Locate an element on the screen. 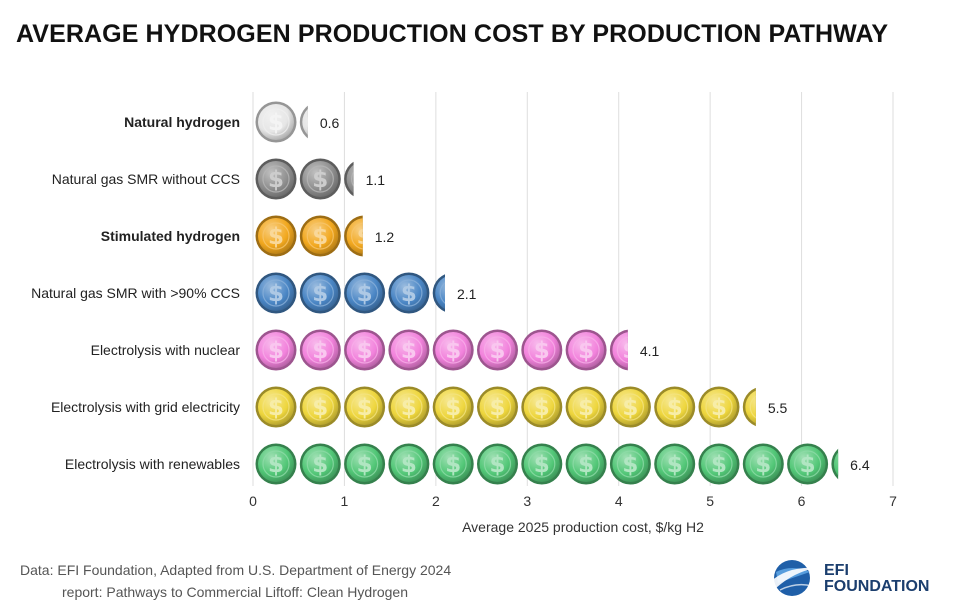 The width and height of the screenshot is (955, 613). coin-row: $ $ $ $ $ is located at coordinates (350, 293).